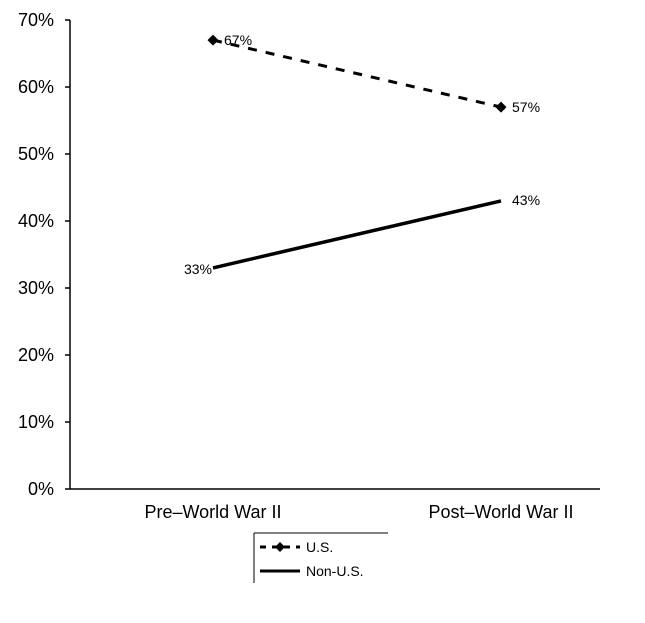 Image resolution: width=645 pixels, height=623 pixels. Describe the element at coordinates (238, 40) in the screenshot. I see `data-label: 67%` at that location.